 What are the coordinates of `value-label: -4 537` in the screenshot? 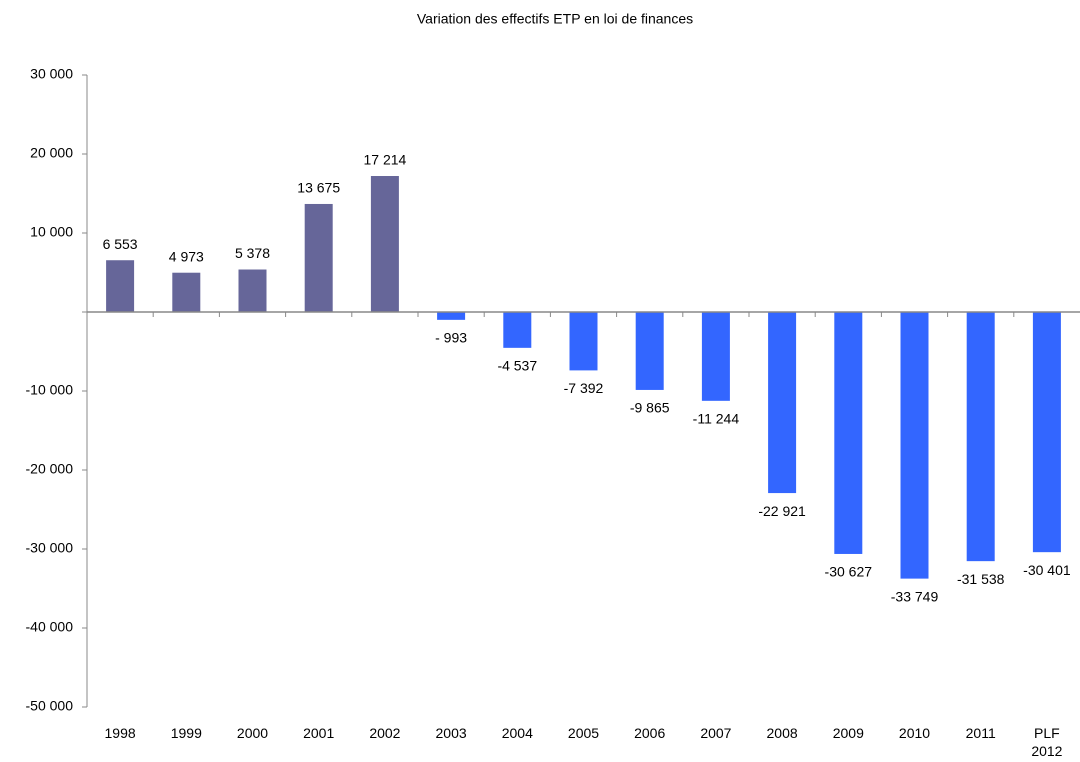 It's located at (517, 366).